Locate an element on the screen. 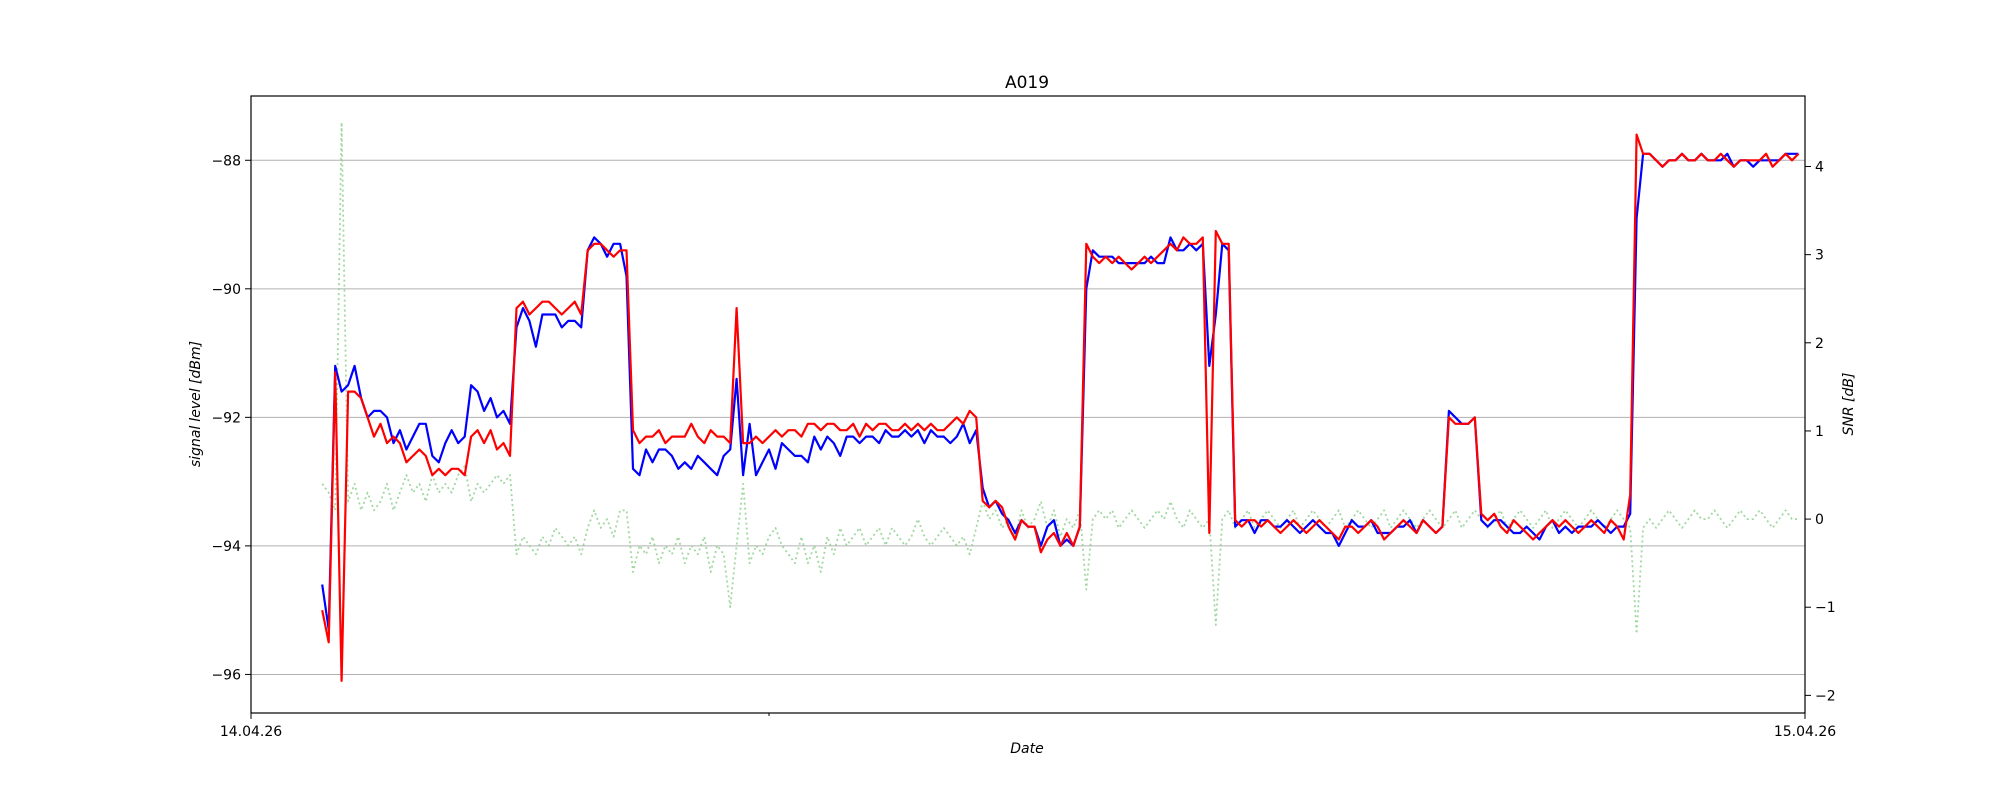 Image resolution: width=2000 pixels, height=800 pixels. y-axis-label-part: level is located at coordinates (196, 404).